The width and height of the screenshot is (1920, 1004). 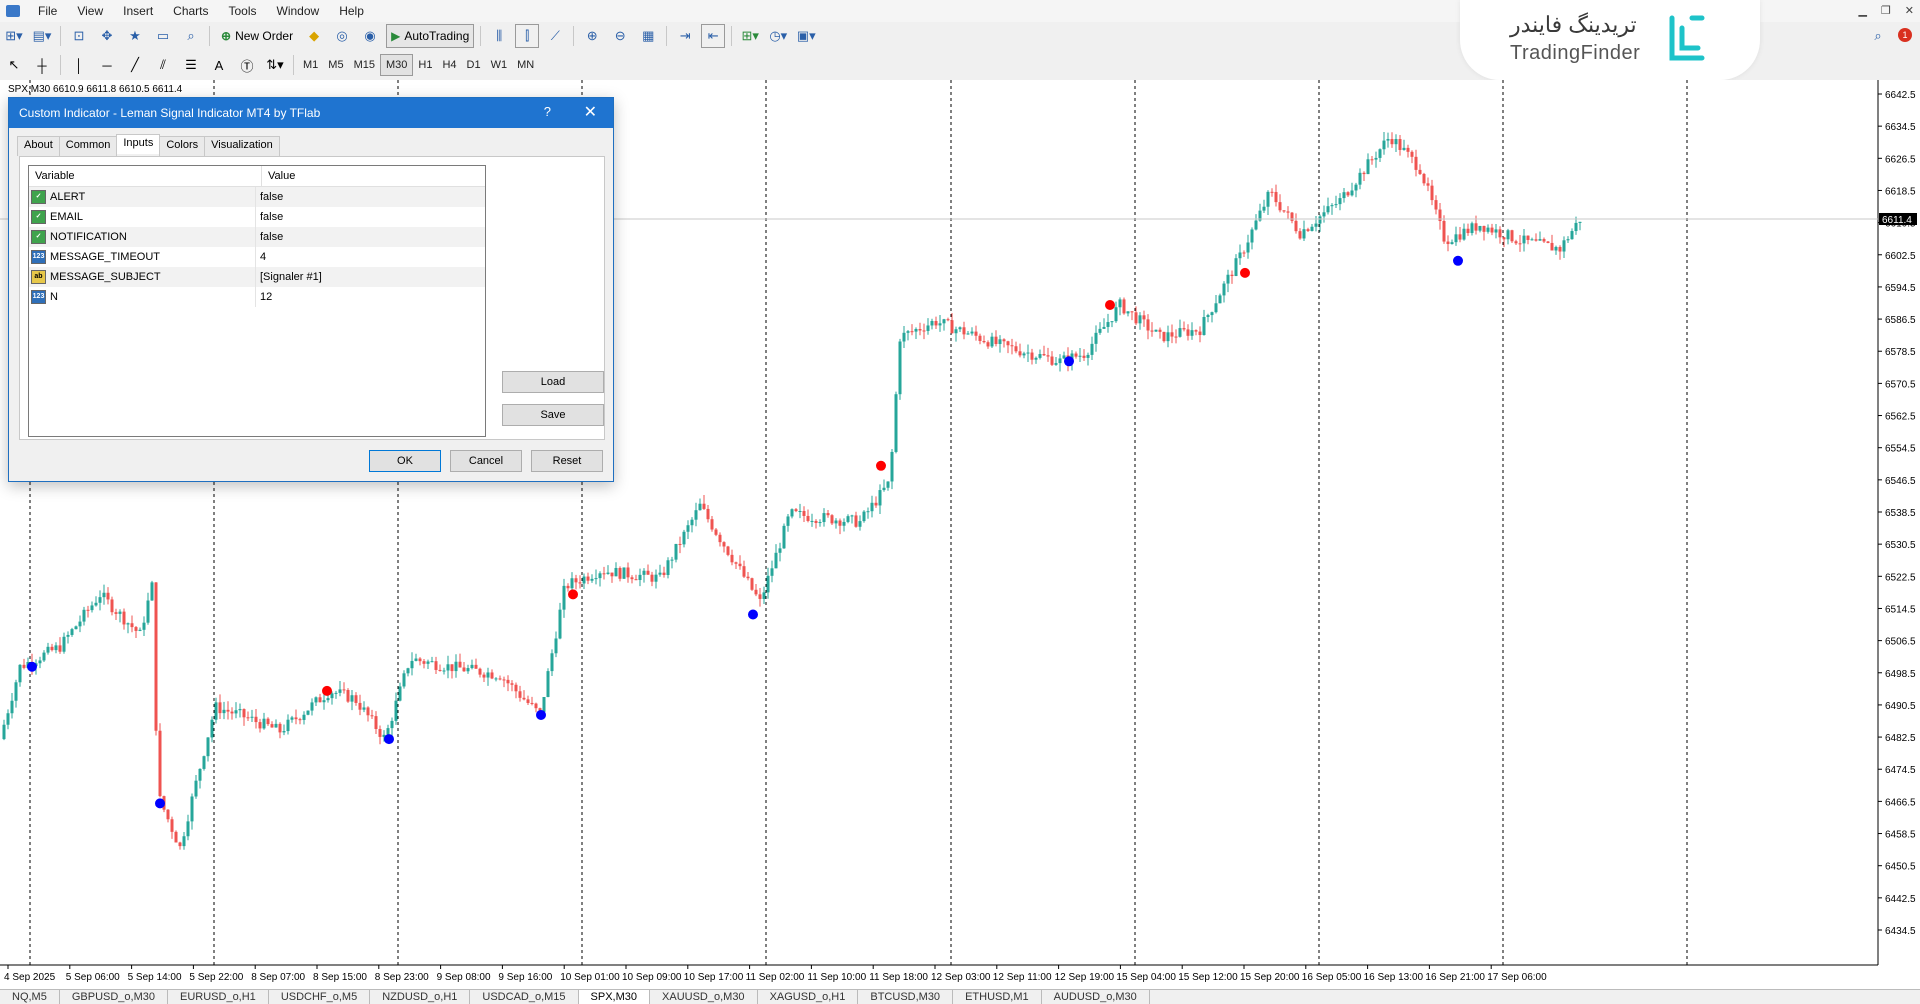 I want to click on periods-icon: ◷▾, so click(x=778, y=35).